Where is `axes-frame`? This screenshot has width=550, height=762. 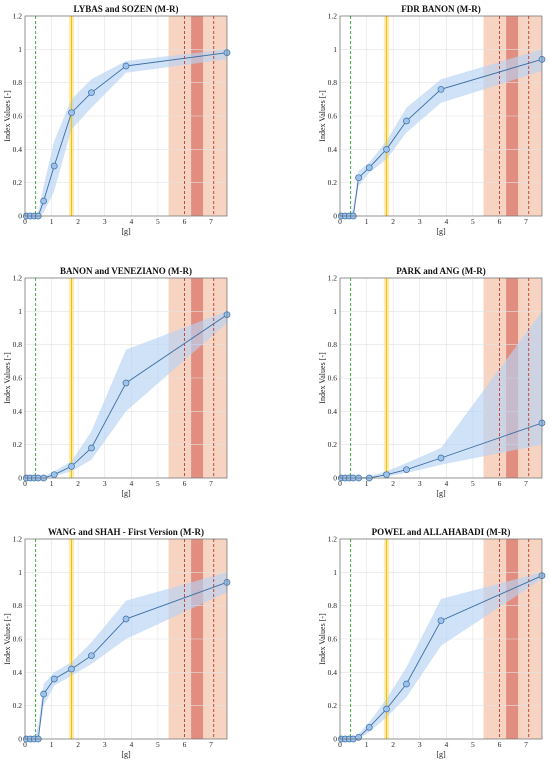 axes-frame is located at coordinates (441, 378).